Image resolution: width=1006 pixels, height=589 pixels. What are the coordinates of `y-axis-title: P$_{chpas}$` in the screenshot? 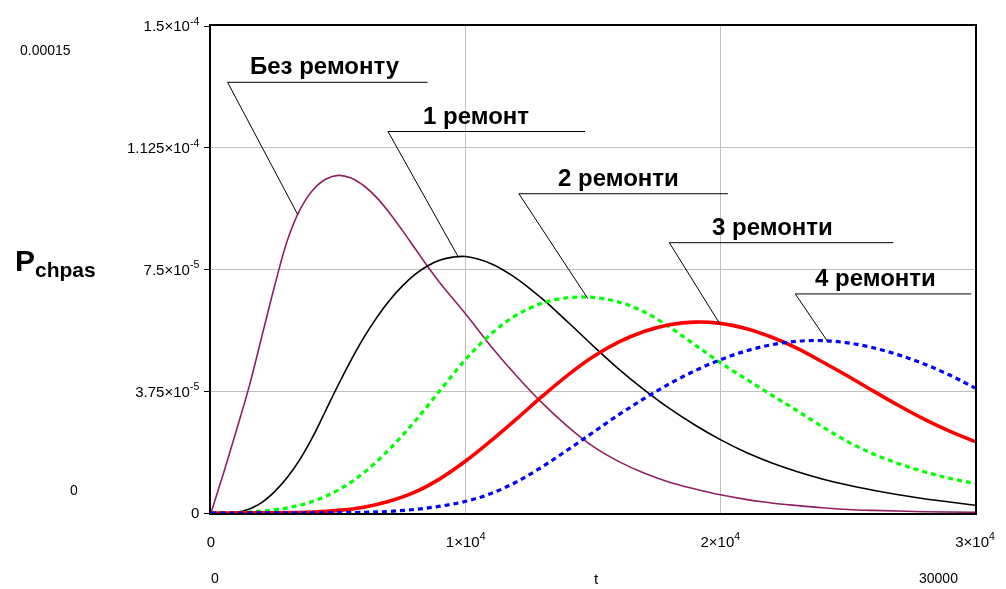 It's located at (55, 263).